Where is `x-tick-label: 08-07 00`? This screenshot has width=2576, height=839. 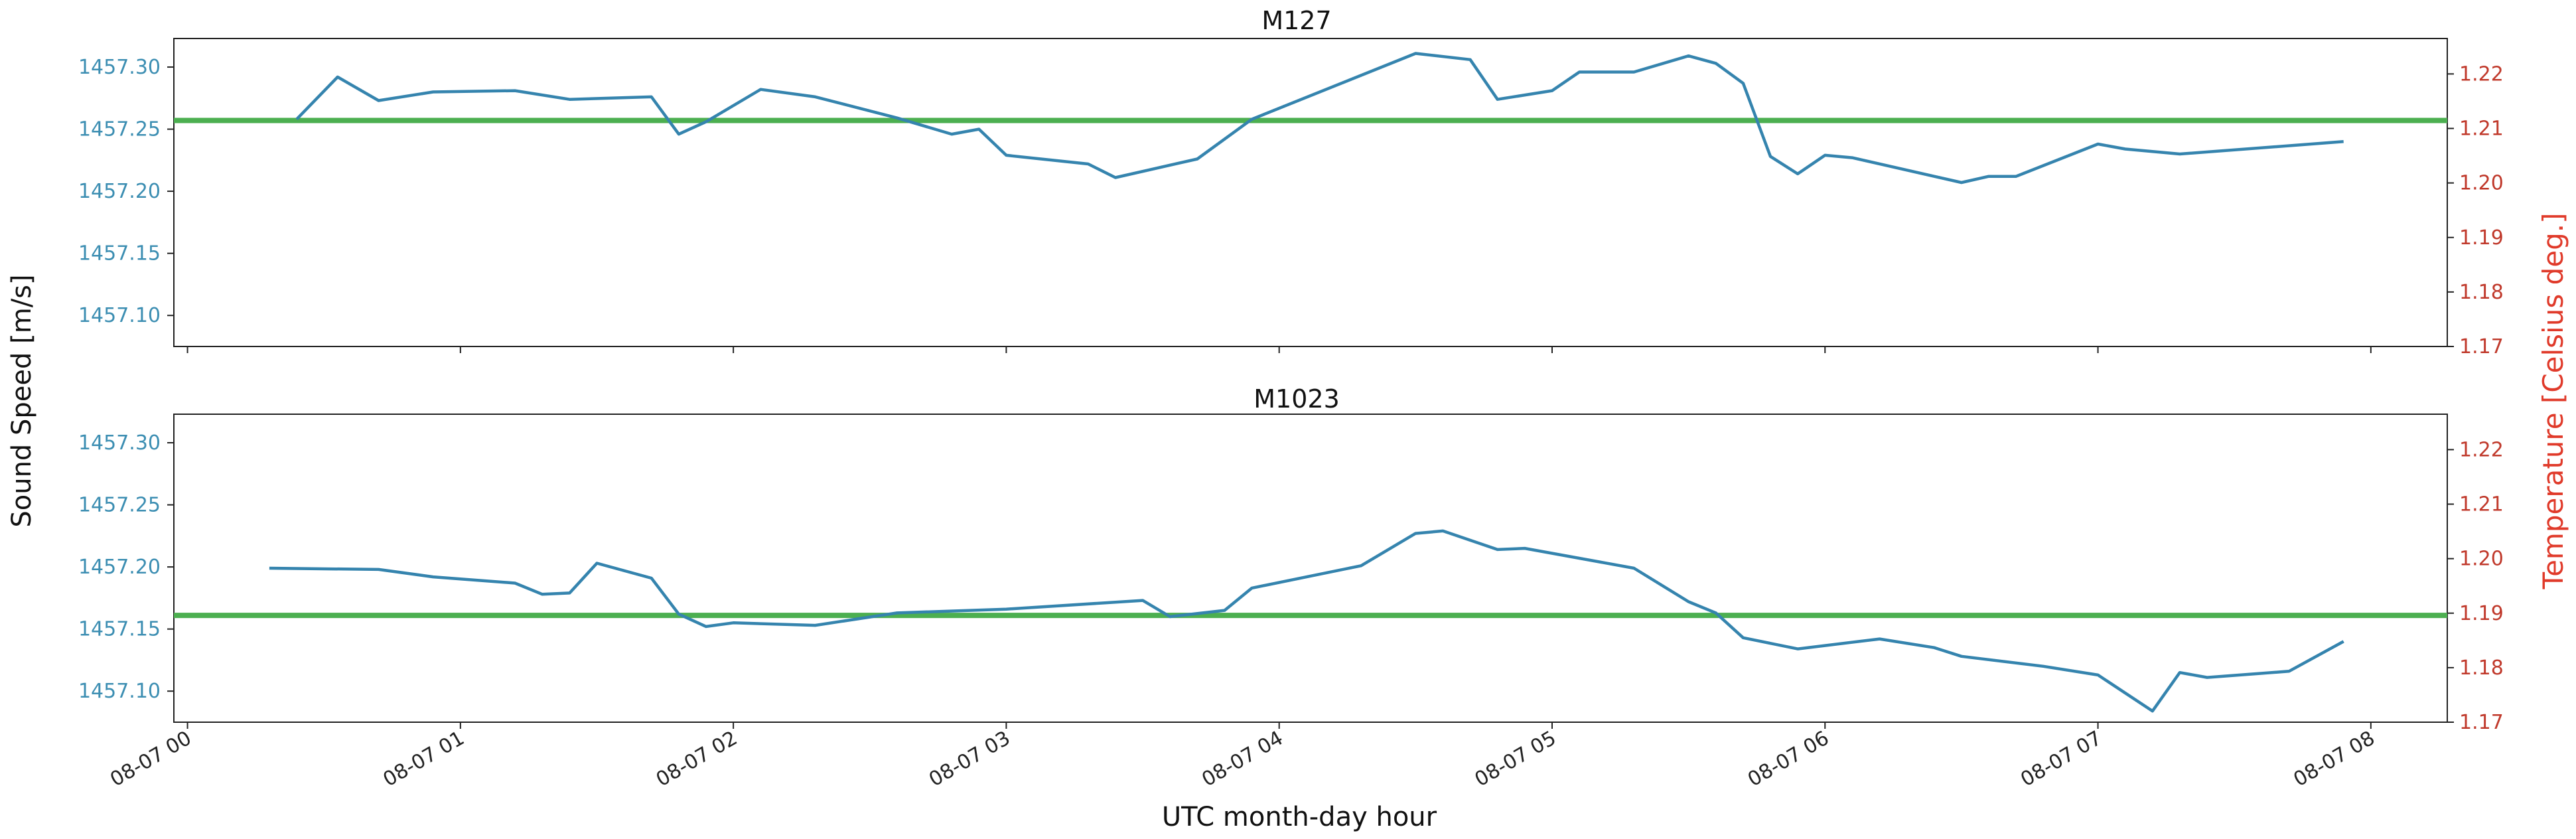
x-tick-label: 08-07 00 is located at coordinates (151, 759).